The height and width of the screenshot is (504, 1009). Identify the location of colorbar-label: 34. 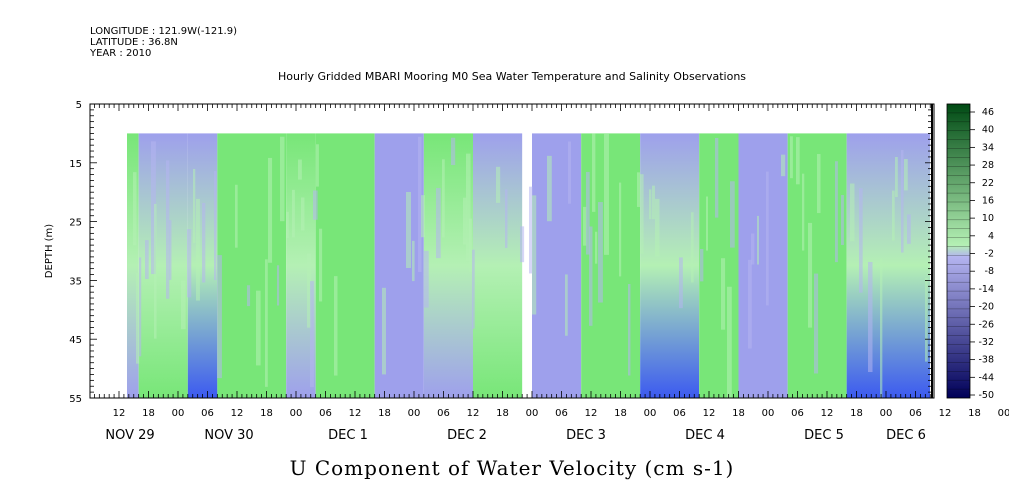
(988, 147).